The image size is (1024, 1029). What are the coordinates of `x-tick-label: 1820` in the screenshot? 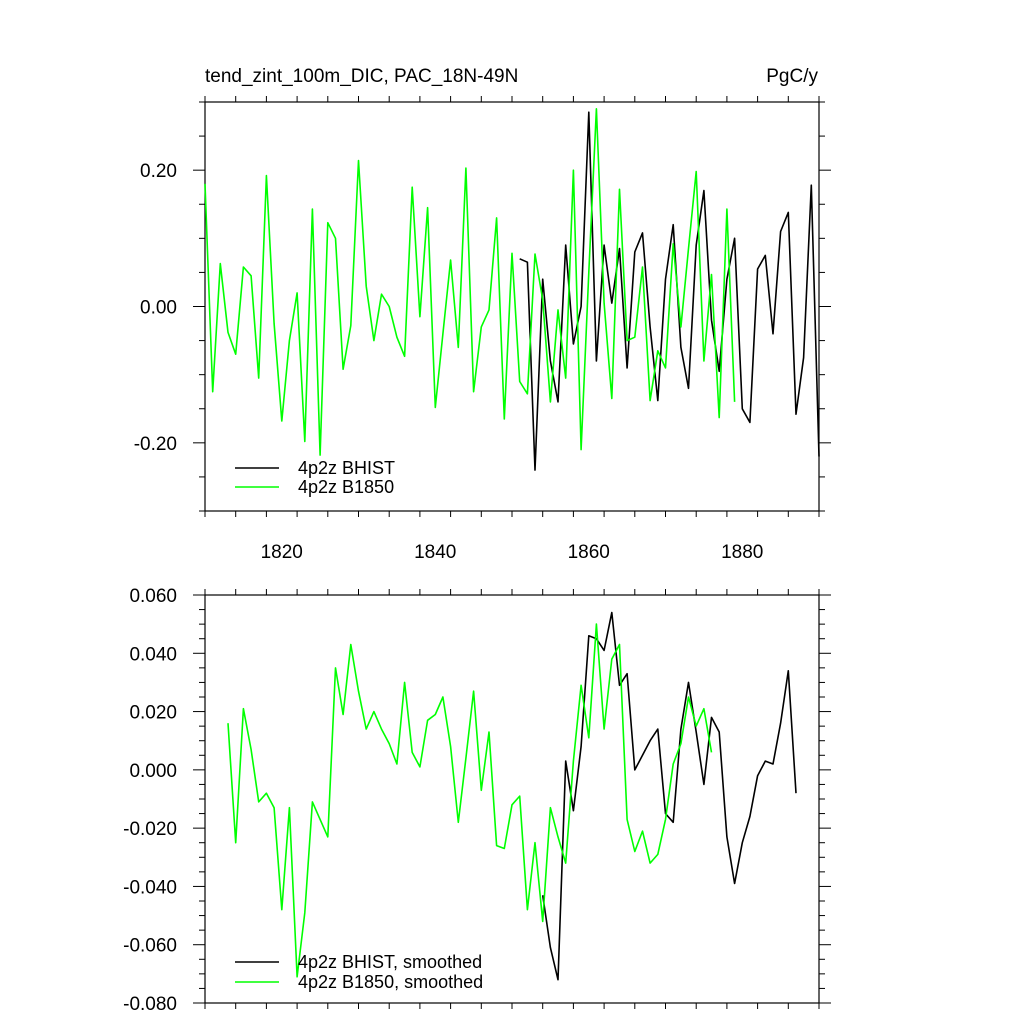 It's located at (282, 552).